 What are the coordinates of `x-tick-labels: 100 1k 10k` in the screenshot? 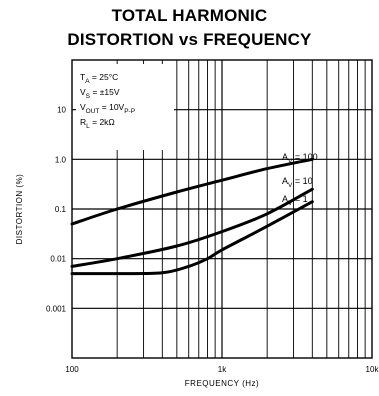 It's located at (222, 369).